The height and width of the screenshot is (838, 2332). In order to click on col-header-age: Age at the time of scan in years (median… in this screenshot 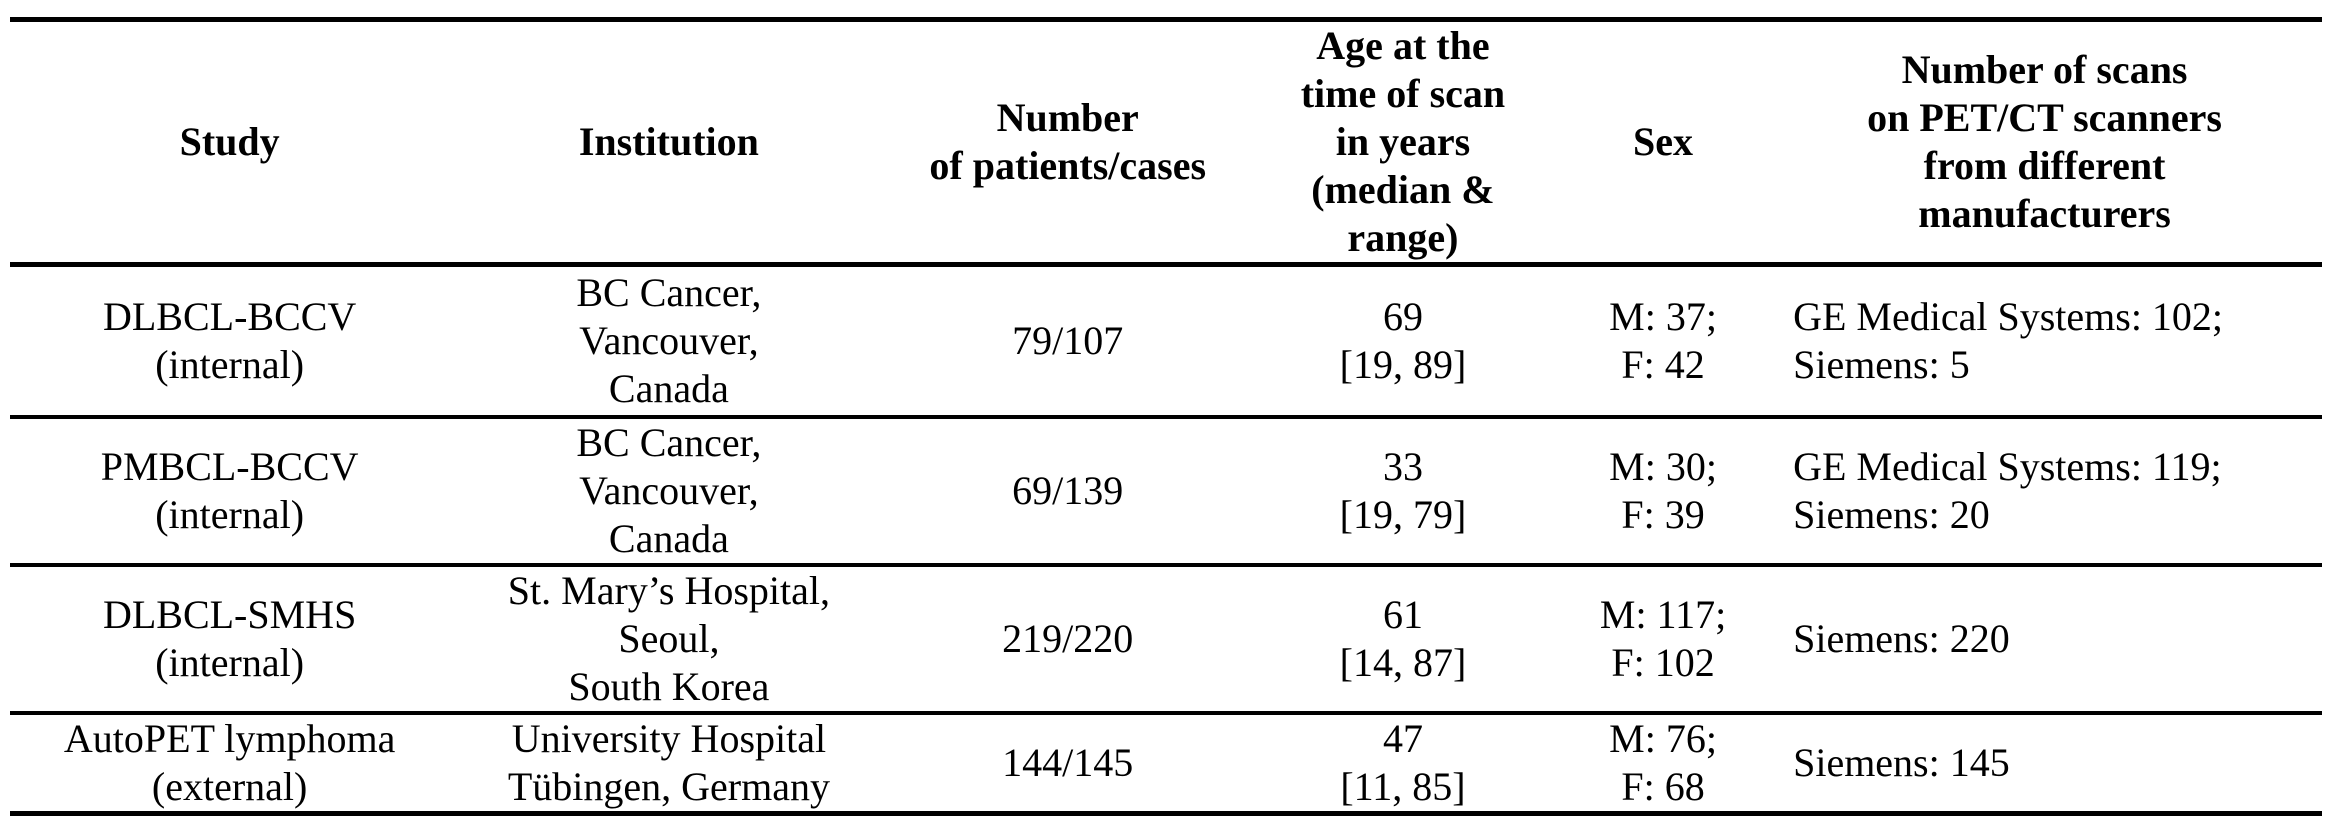, I will do `click(1403, 141)`.